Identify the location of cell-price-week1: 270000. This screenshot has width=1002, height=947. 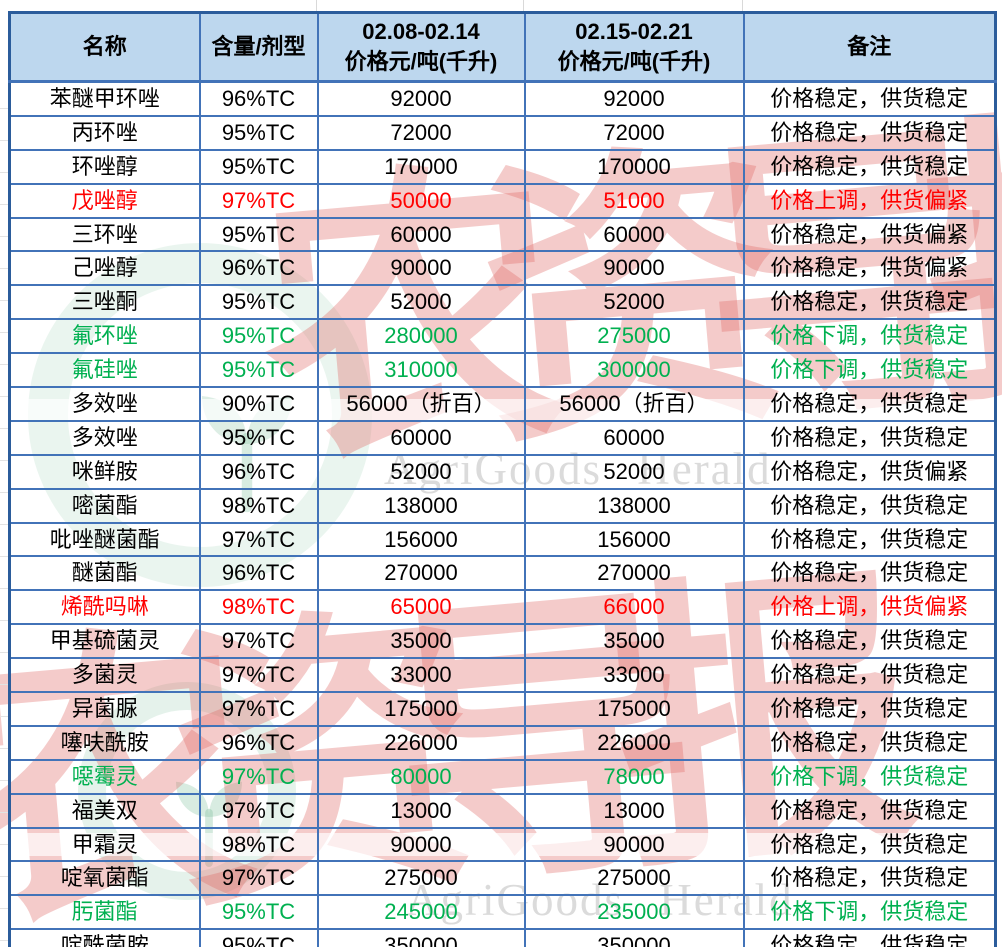
(421, 573).